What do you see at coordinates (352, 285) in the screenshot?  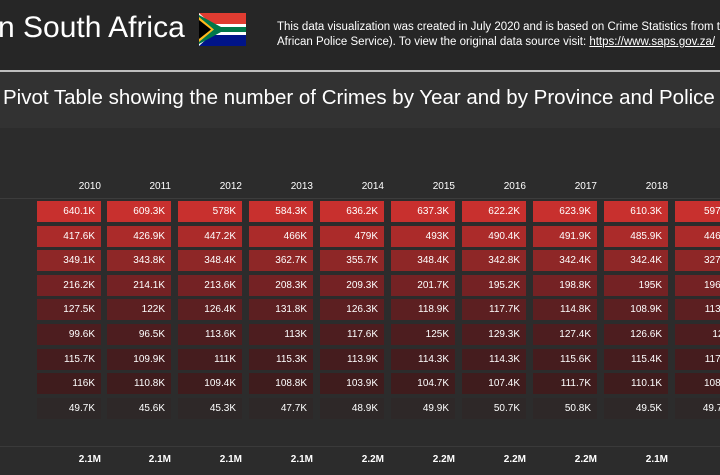 I see `pivot-cell: 209.3K` at bounding box center [352, 285].